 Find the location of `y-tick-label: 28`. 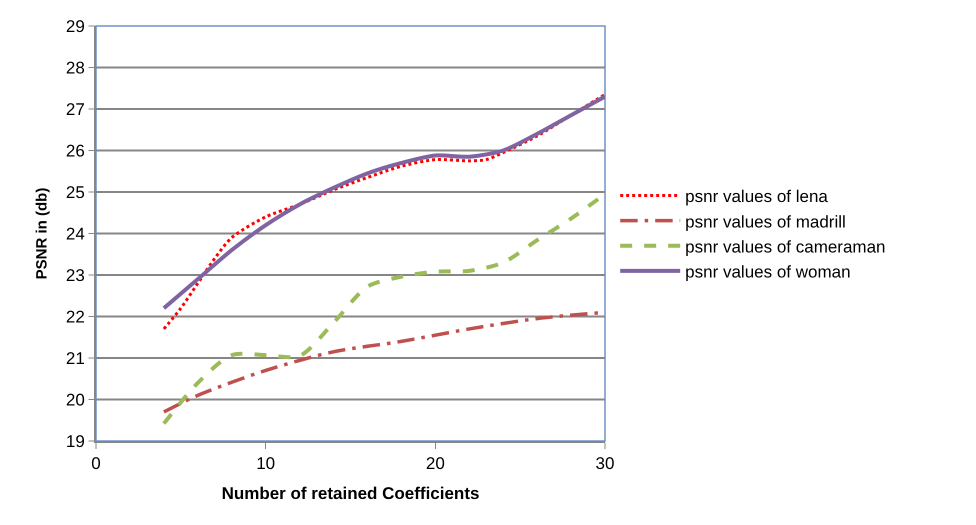

y-tick-label: 28 is located at coordinates (75, 68).